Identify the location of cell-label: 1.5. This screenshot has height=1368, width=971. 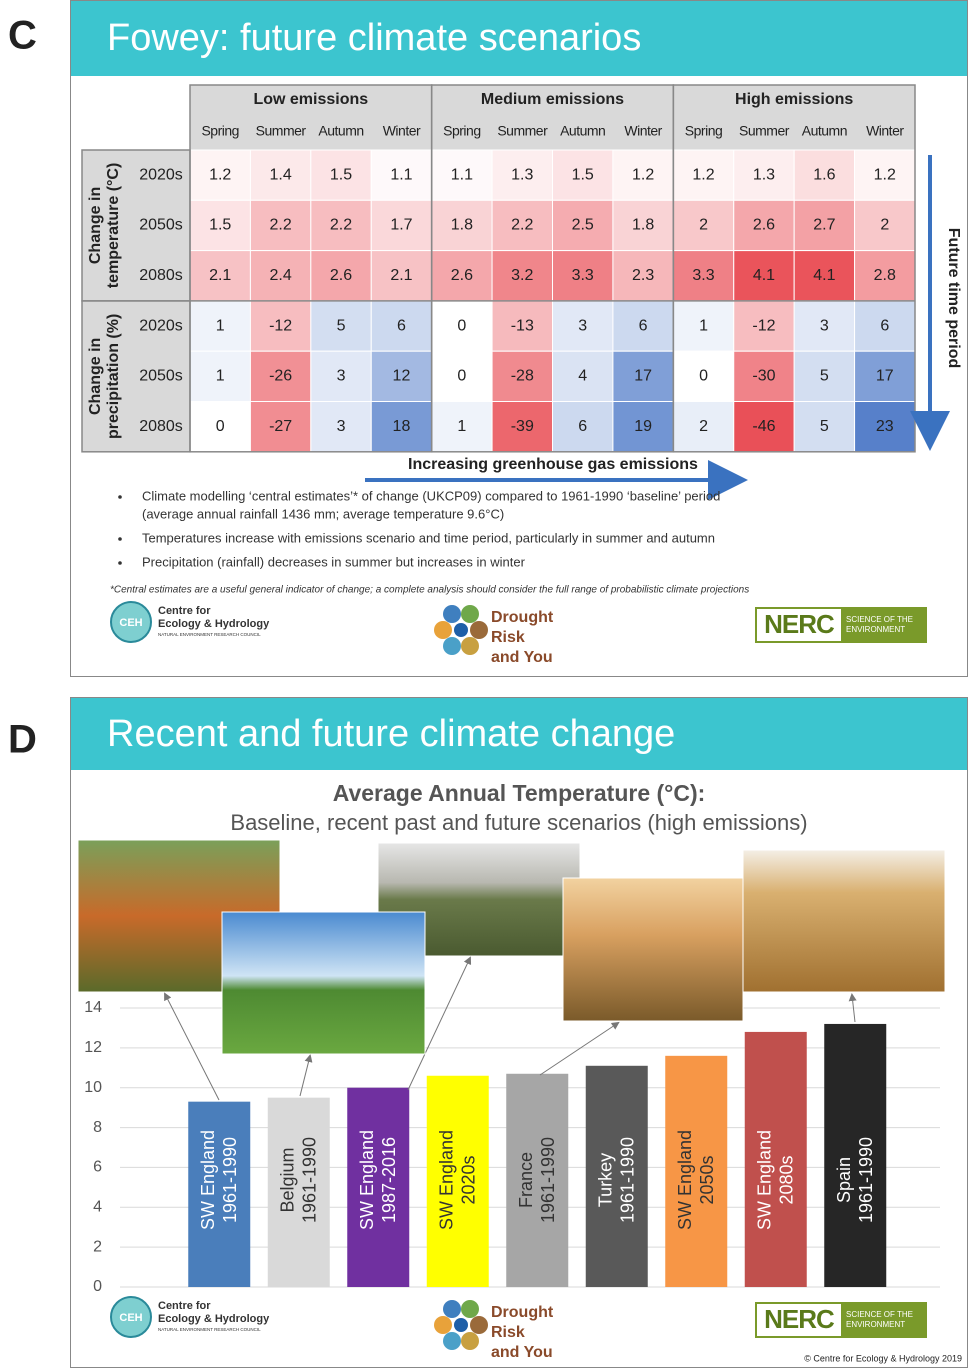
(583, 174).